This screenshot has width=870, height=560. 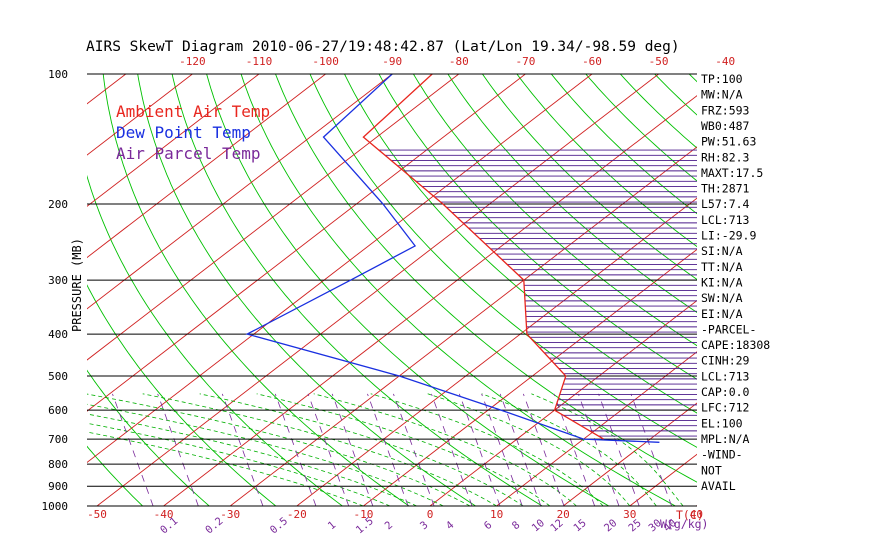 What do you see at coordinates (684, 524) in the screenshot?
I see `mixing-ratio-unit-label: W(g/kg)` at bounding box center [684, 524].